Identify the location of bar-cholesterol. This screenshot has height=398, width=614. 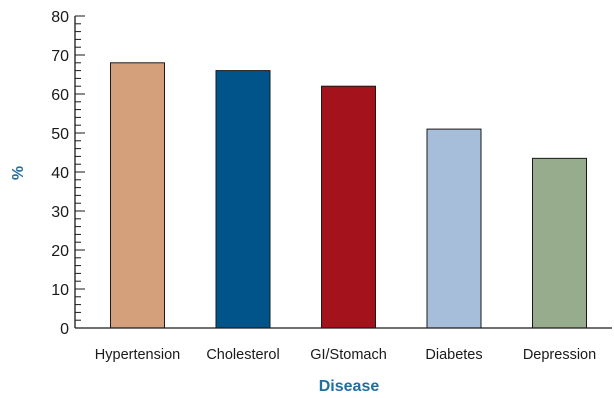
(243, 199).